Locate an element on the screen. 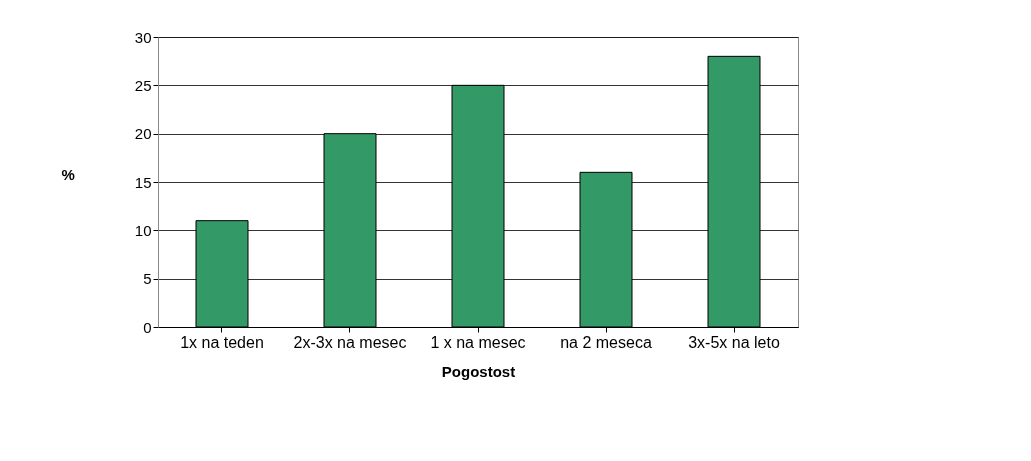 The height and width of the screenshot is (461, 1031). y-axis-title: % is located at coordinates (68, 174).